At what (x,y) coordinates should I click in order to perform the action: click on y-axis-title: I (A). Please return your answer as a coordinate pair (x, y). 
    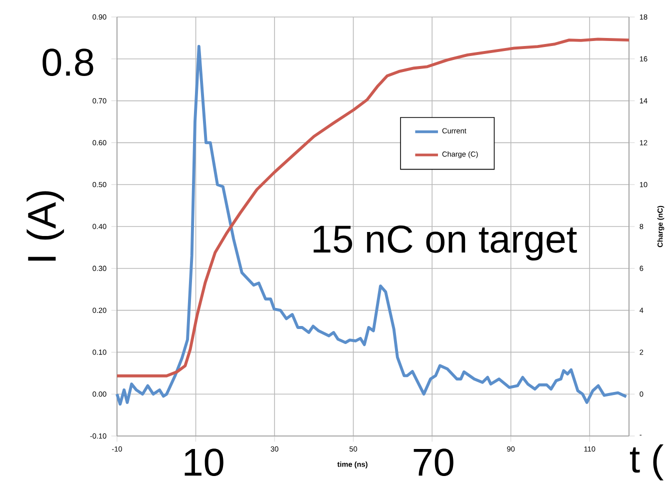
    Looking at the image, I should click on (45, 226).